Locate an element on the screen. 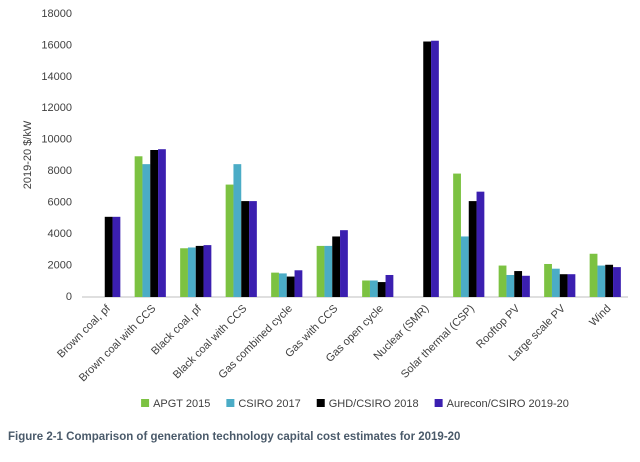 Image resolution: width=640 pixels, height=462 pixels. y-tick-label: 16000 is located at coordinates (56, 45).